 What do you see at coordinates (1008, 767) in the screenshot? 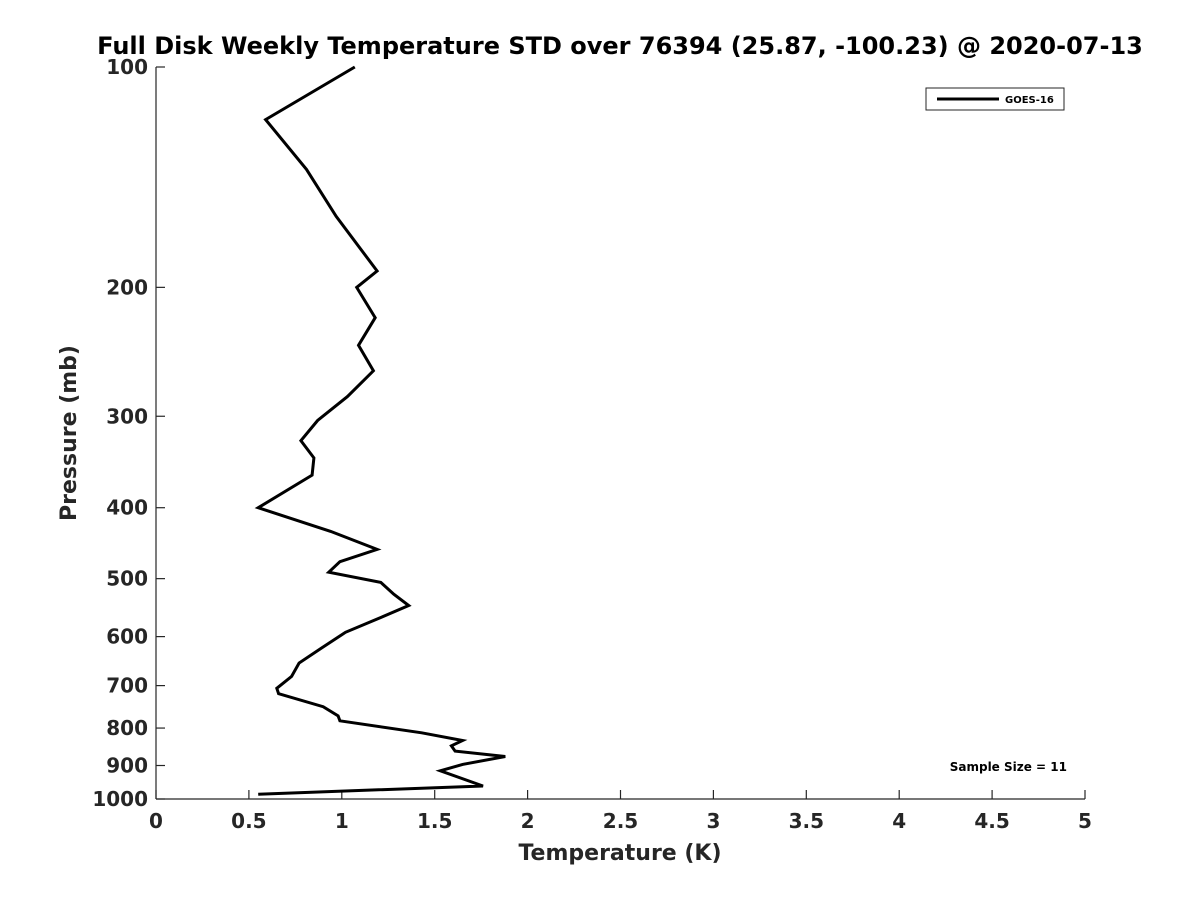
I see `sample-size-annotation: Sample Size = 11` at bounding box center [1008, 767].